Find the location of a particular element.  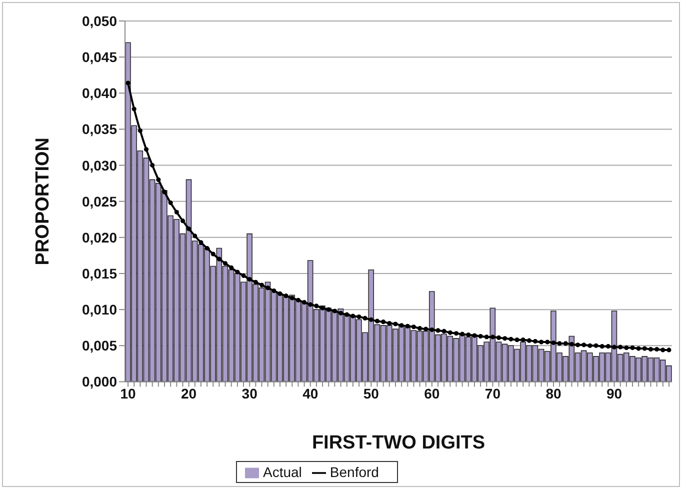

x-axis-title: FIRST-TWO DIGITS is located at coordinates (399, 443).